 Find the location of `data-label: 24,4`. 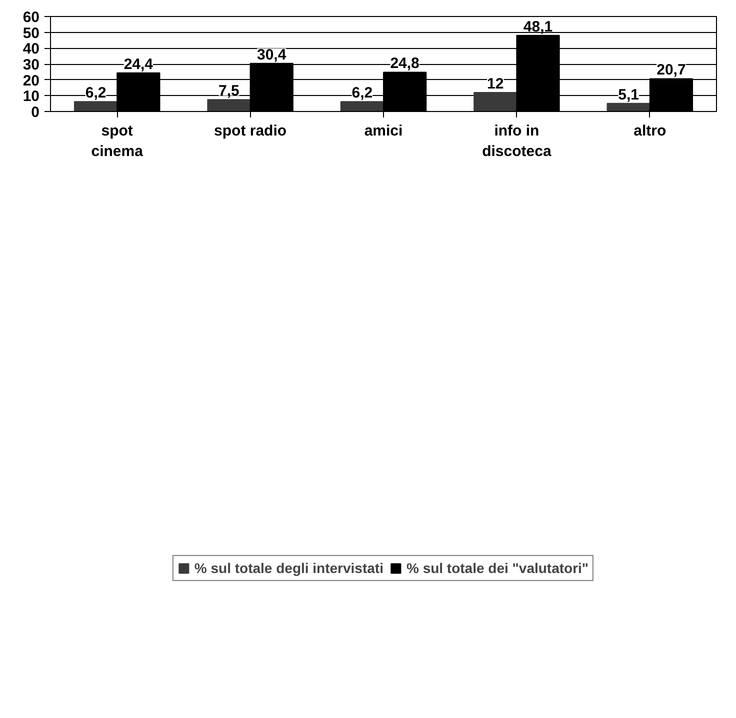

data-label: 24,4 is located at coordinates (139, 64).